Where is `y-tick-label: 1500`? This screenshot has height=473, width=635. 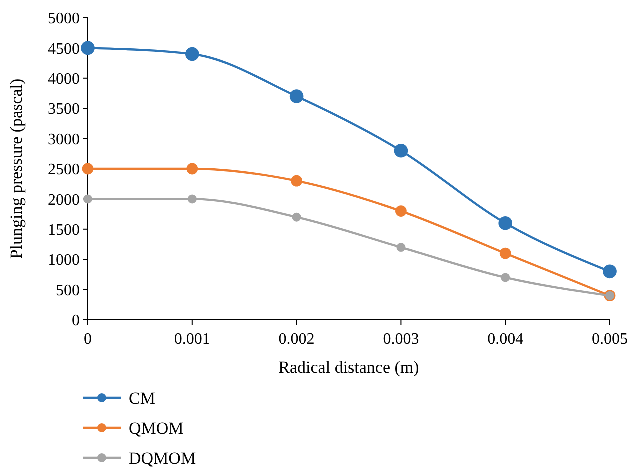
y-tick-label: 1500 is located at coordinates (64, 230).